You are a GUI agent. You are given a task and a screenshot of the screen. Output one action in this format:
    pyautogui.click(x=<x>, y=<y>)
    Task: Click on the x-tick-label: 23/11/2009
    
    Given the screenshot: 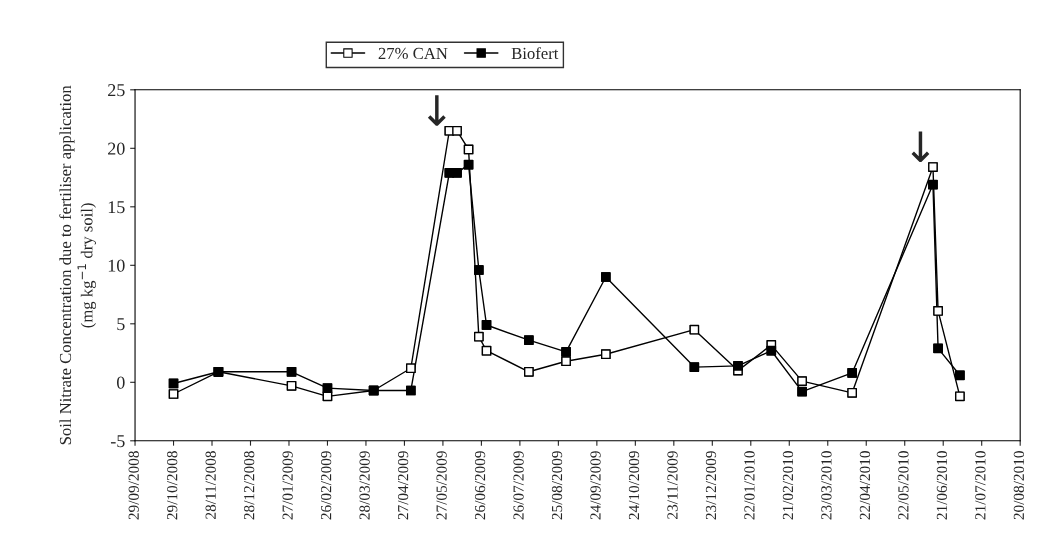 What is the action you would take?
    pyautogui.click(x=672, y=485)
    